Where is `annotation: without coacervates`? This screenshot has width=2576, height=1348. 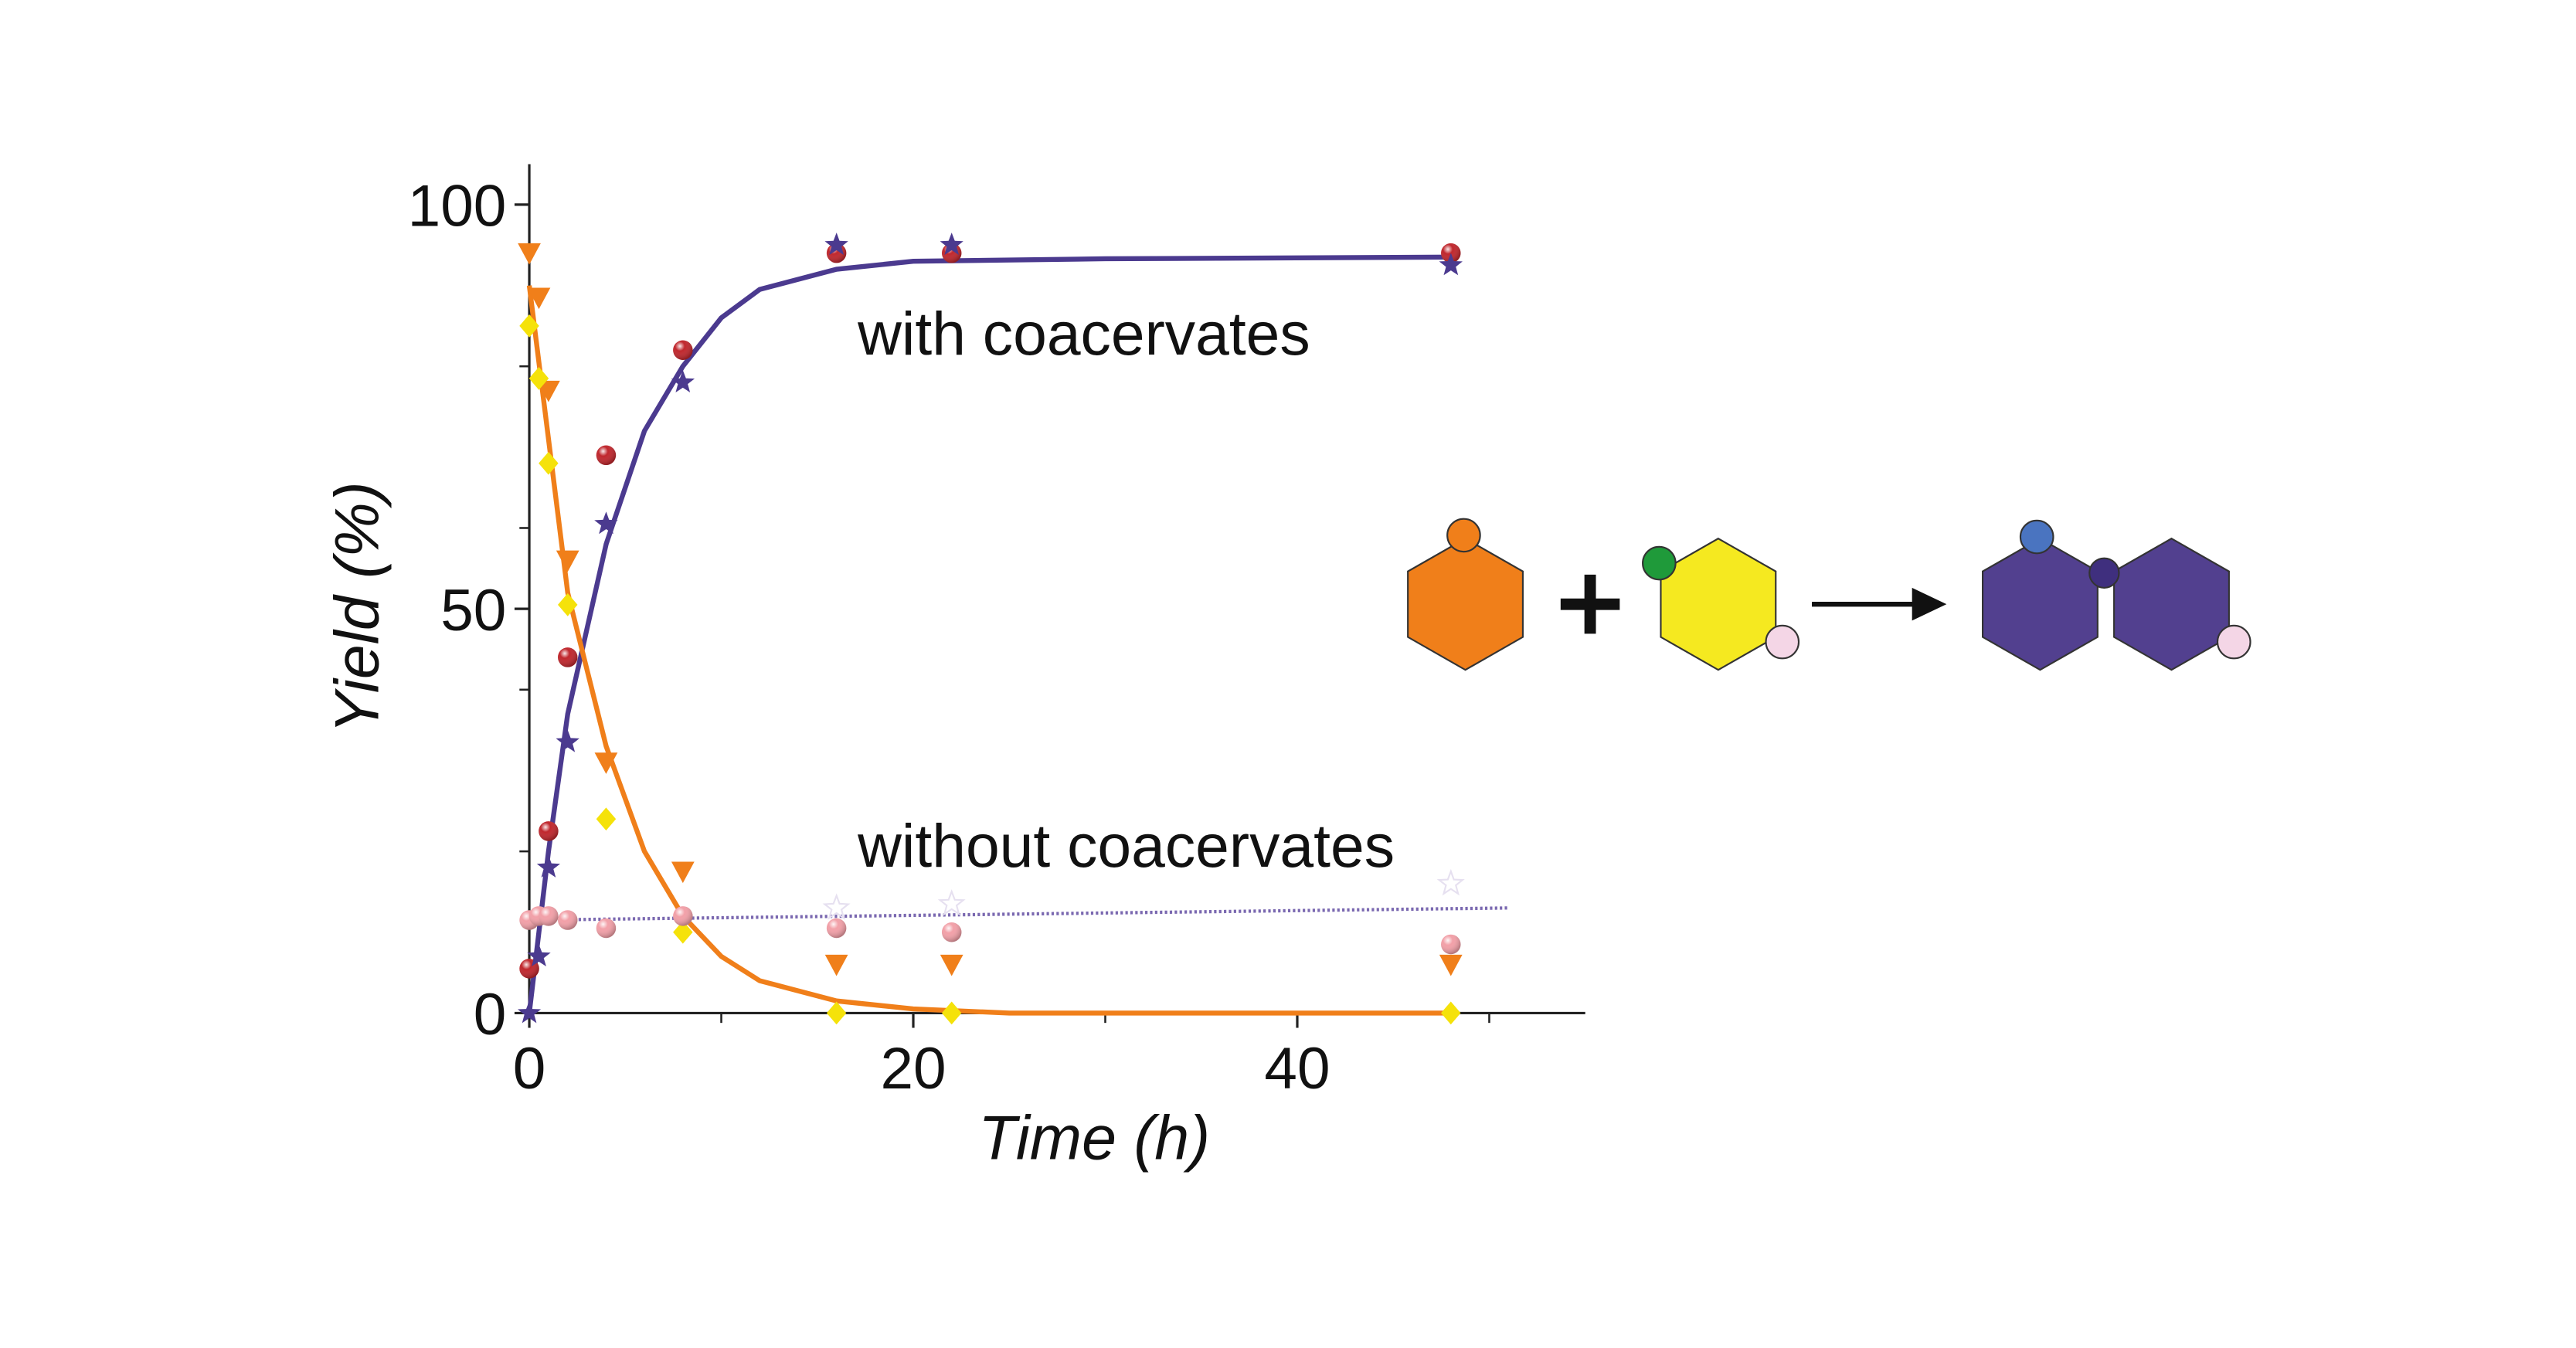 annotation: without coacervates is located at coordinates (1126, 846).